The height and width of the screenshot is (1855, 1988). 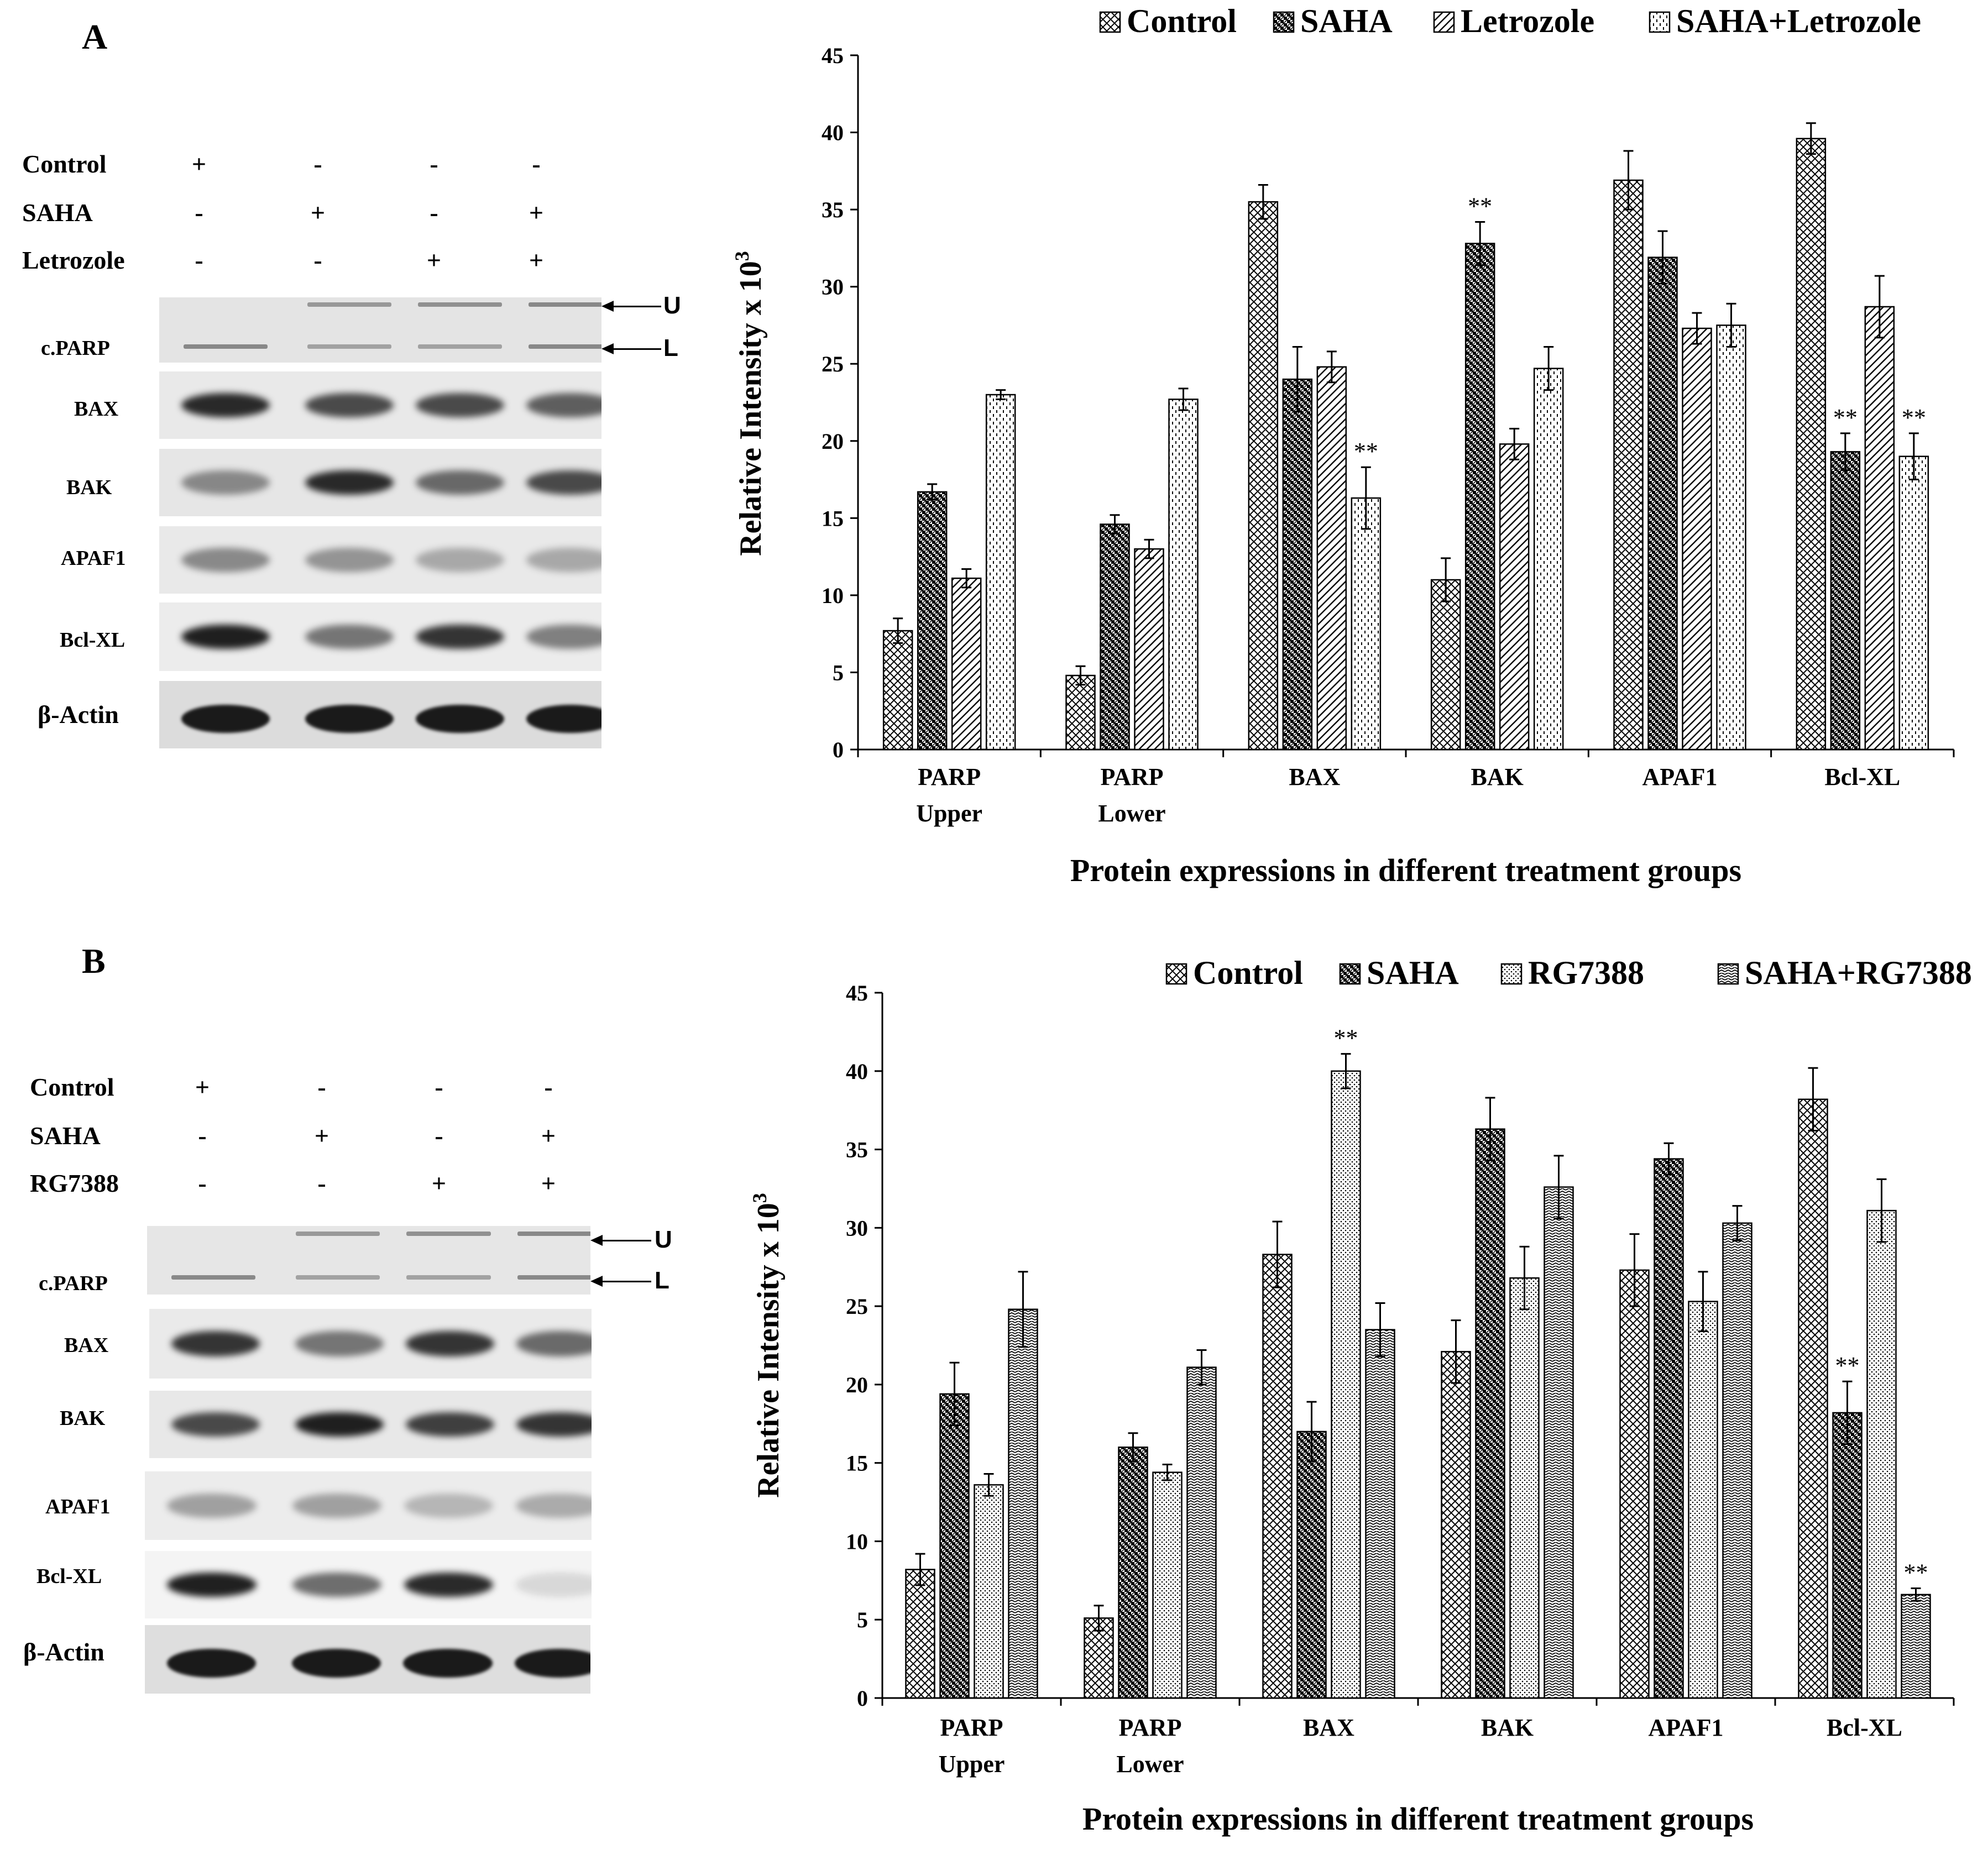 What do you see at coordinates (94, 961) in the screenshot?
I see `panel-letter-b: B` at bounding box center [94, 961].